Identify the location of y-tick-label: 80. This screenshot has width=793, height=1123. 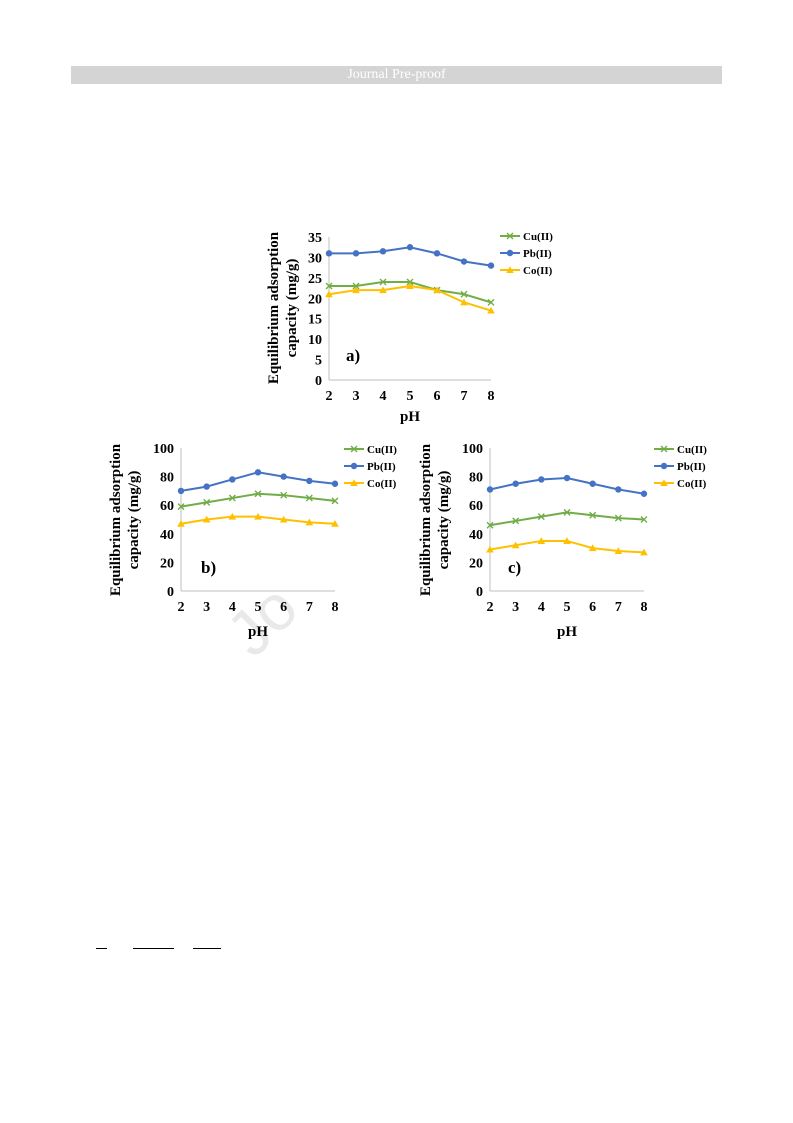
(476, 478).